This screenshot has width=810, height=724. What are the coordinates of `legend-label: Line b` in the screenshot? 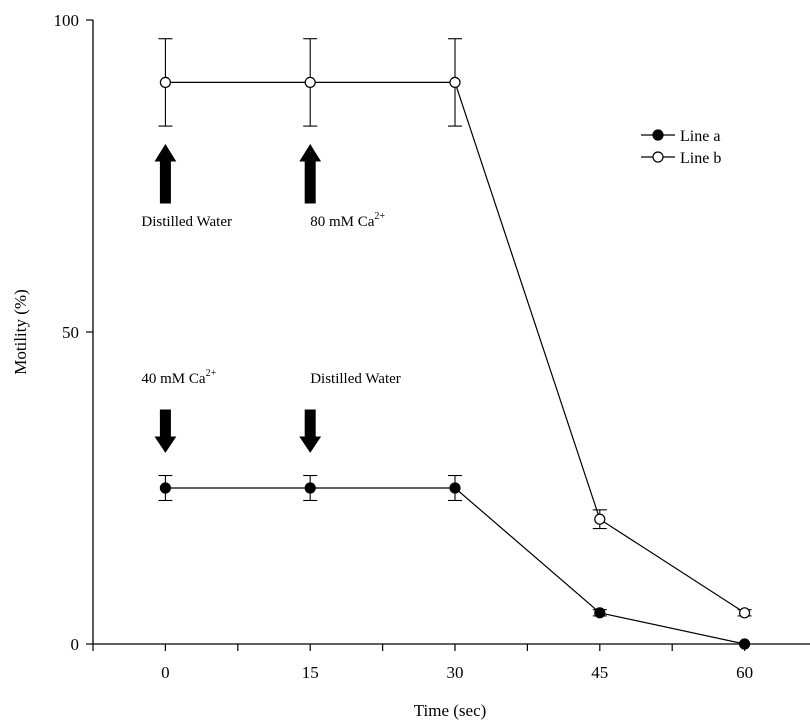 It's located at (700, 158).